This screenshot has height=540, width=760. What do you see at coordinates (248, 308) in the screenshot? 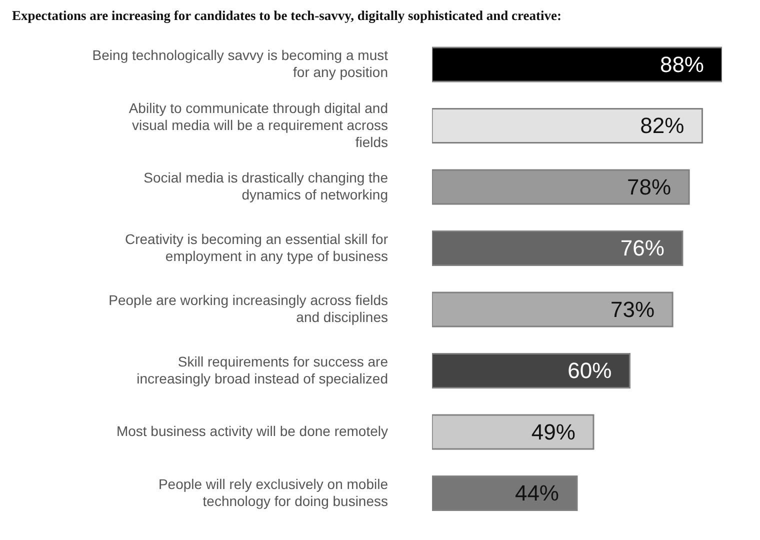
I see `y-tick-label: People are working increasingly across fields and disciplines` at bounding box center [248, 308].